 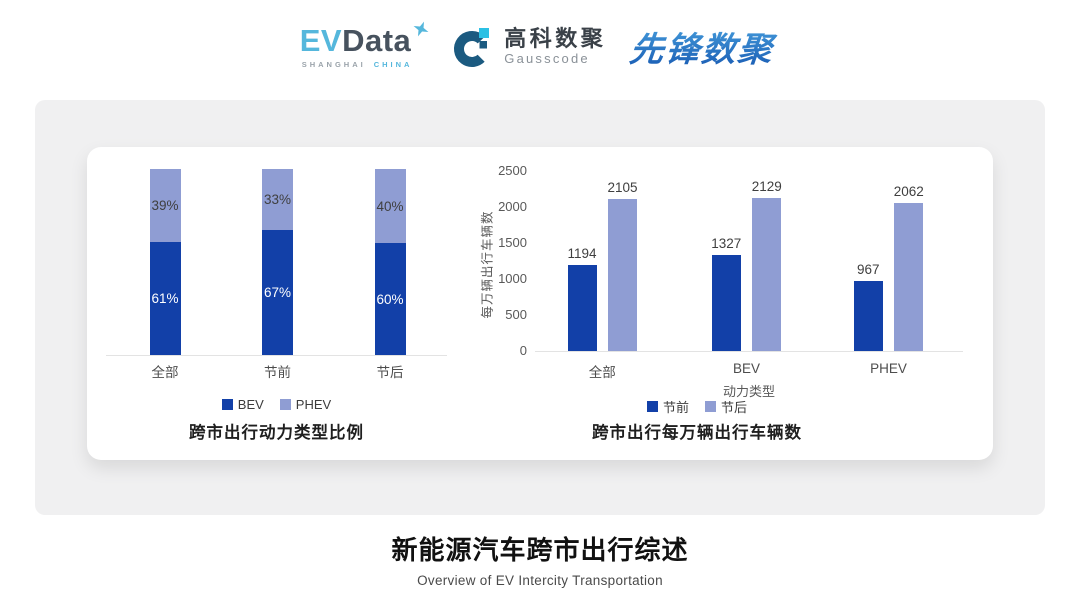 I want to click on legend-label: 节后, so click(x=734, y=407).